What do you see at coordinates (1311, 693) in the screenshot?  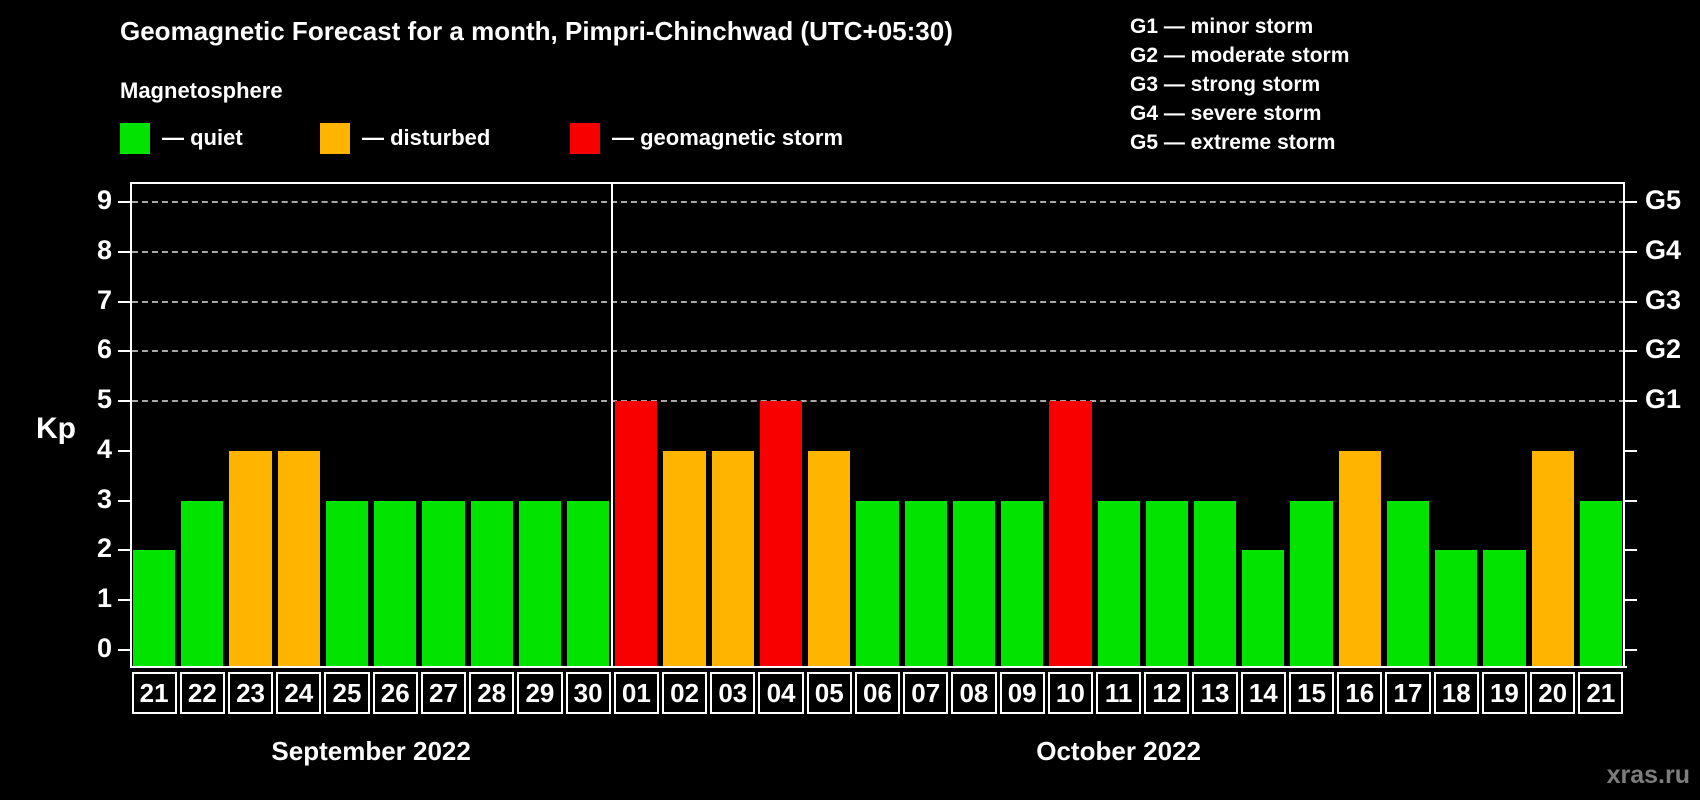 I see `date-cell: 15` at bounding box center [1311, 693].